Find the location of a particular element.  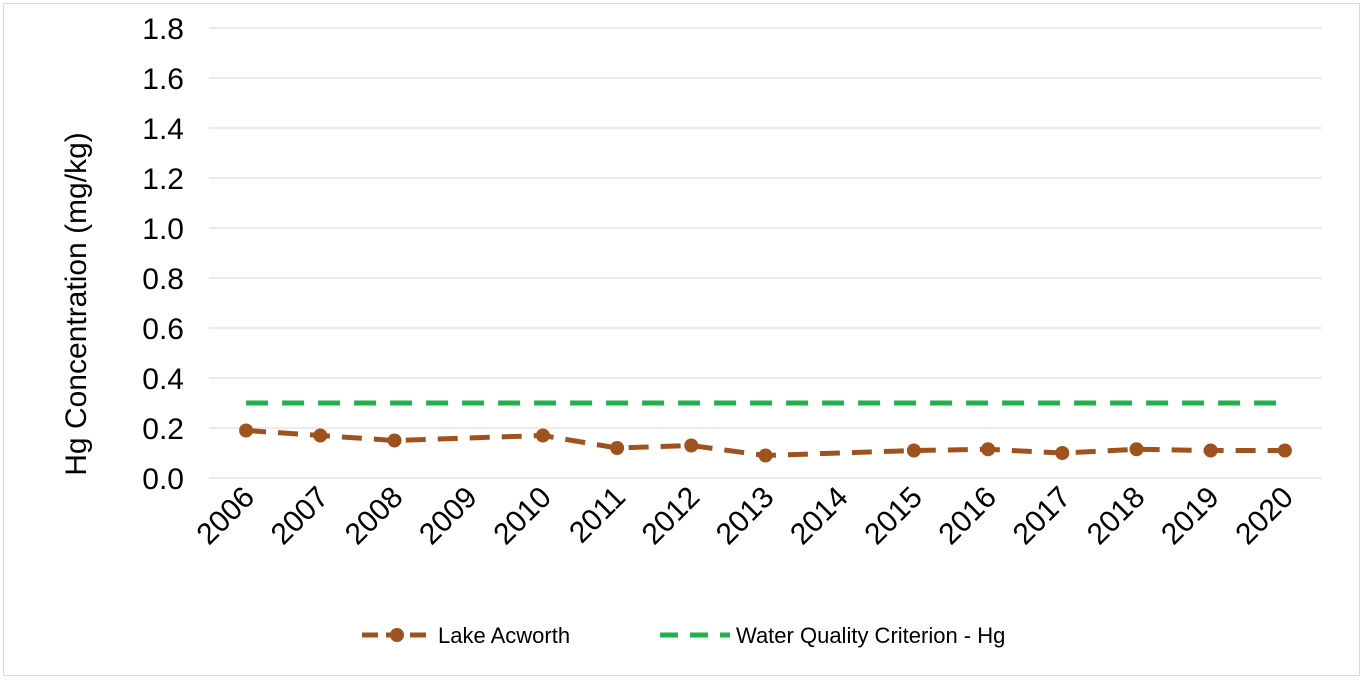

x-tick-label: 2017 is located at coordinates (1042, 516).